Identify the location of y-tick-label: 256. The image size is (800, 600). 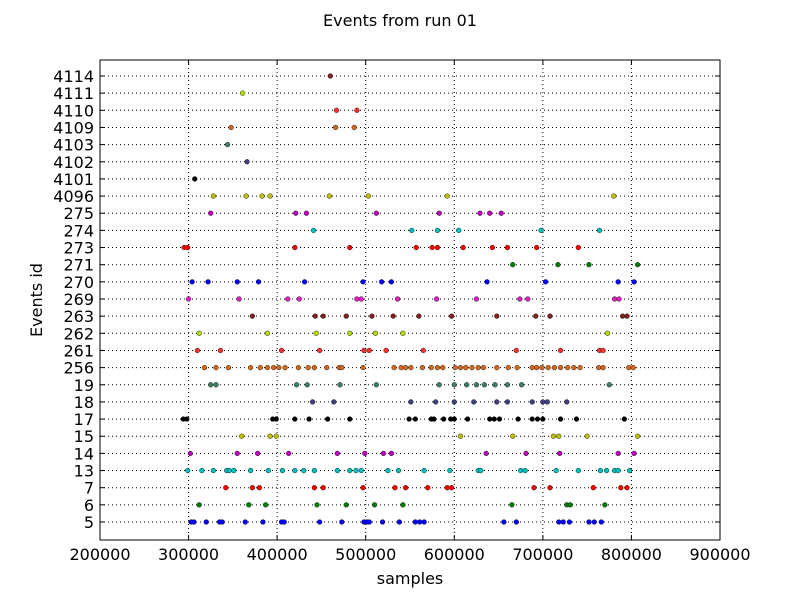
(78, 368).